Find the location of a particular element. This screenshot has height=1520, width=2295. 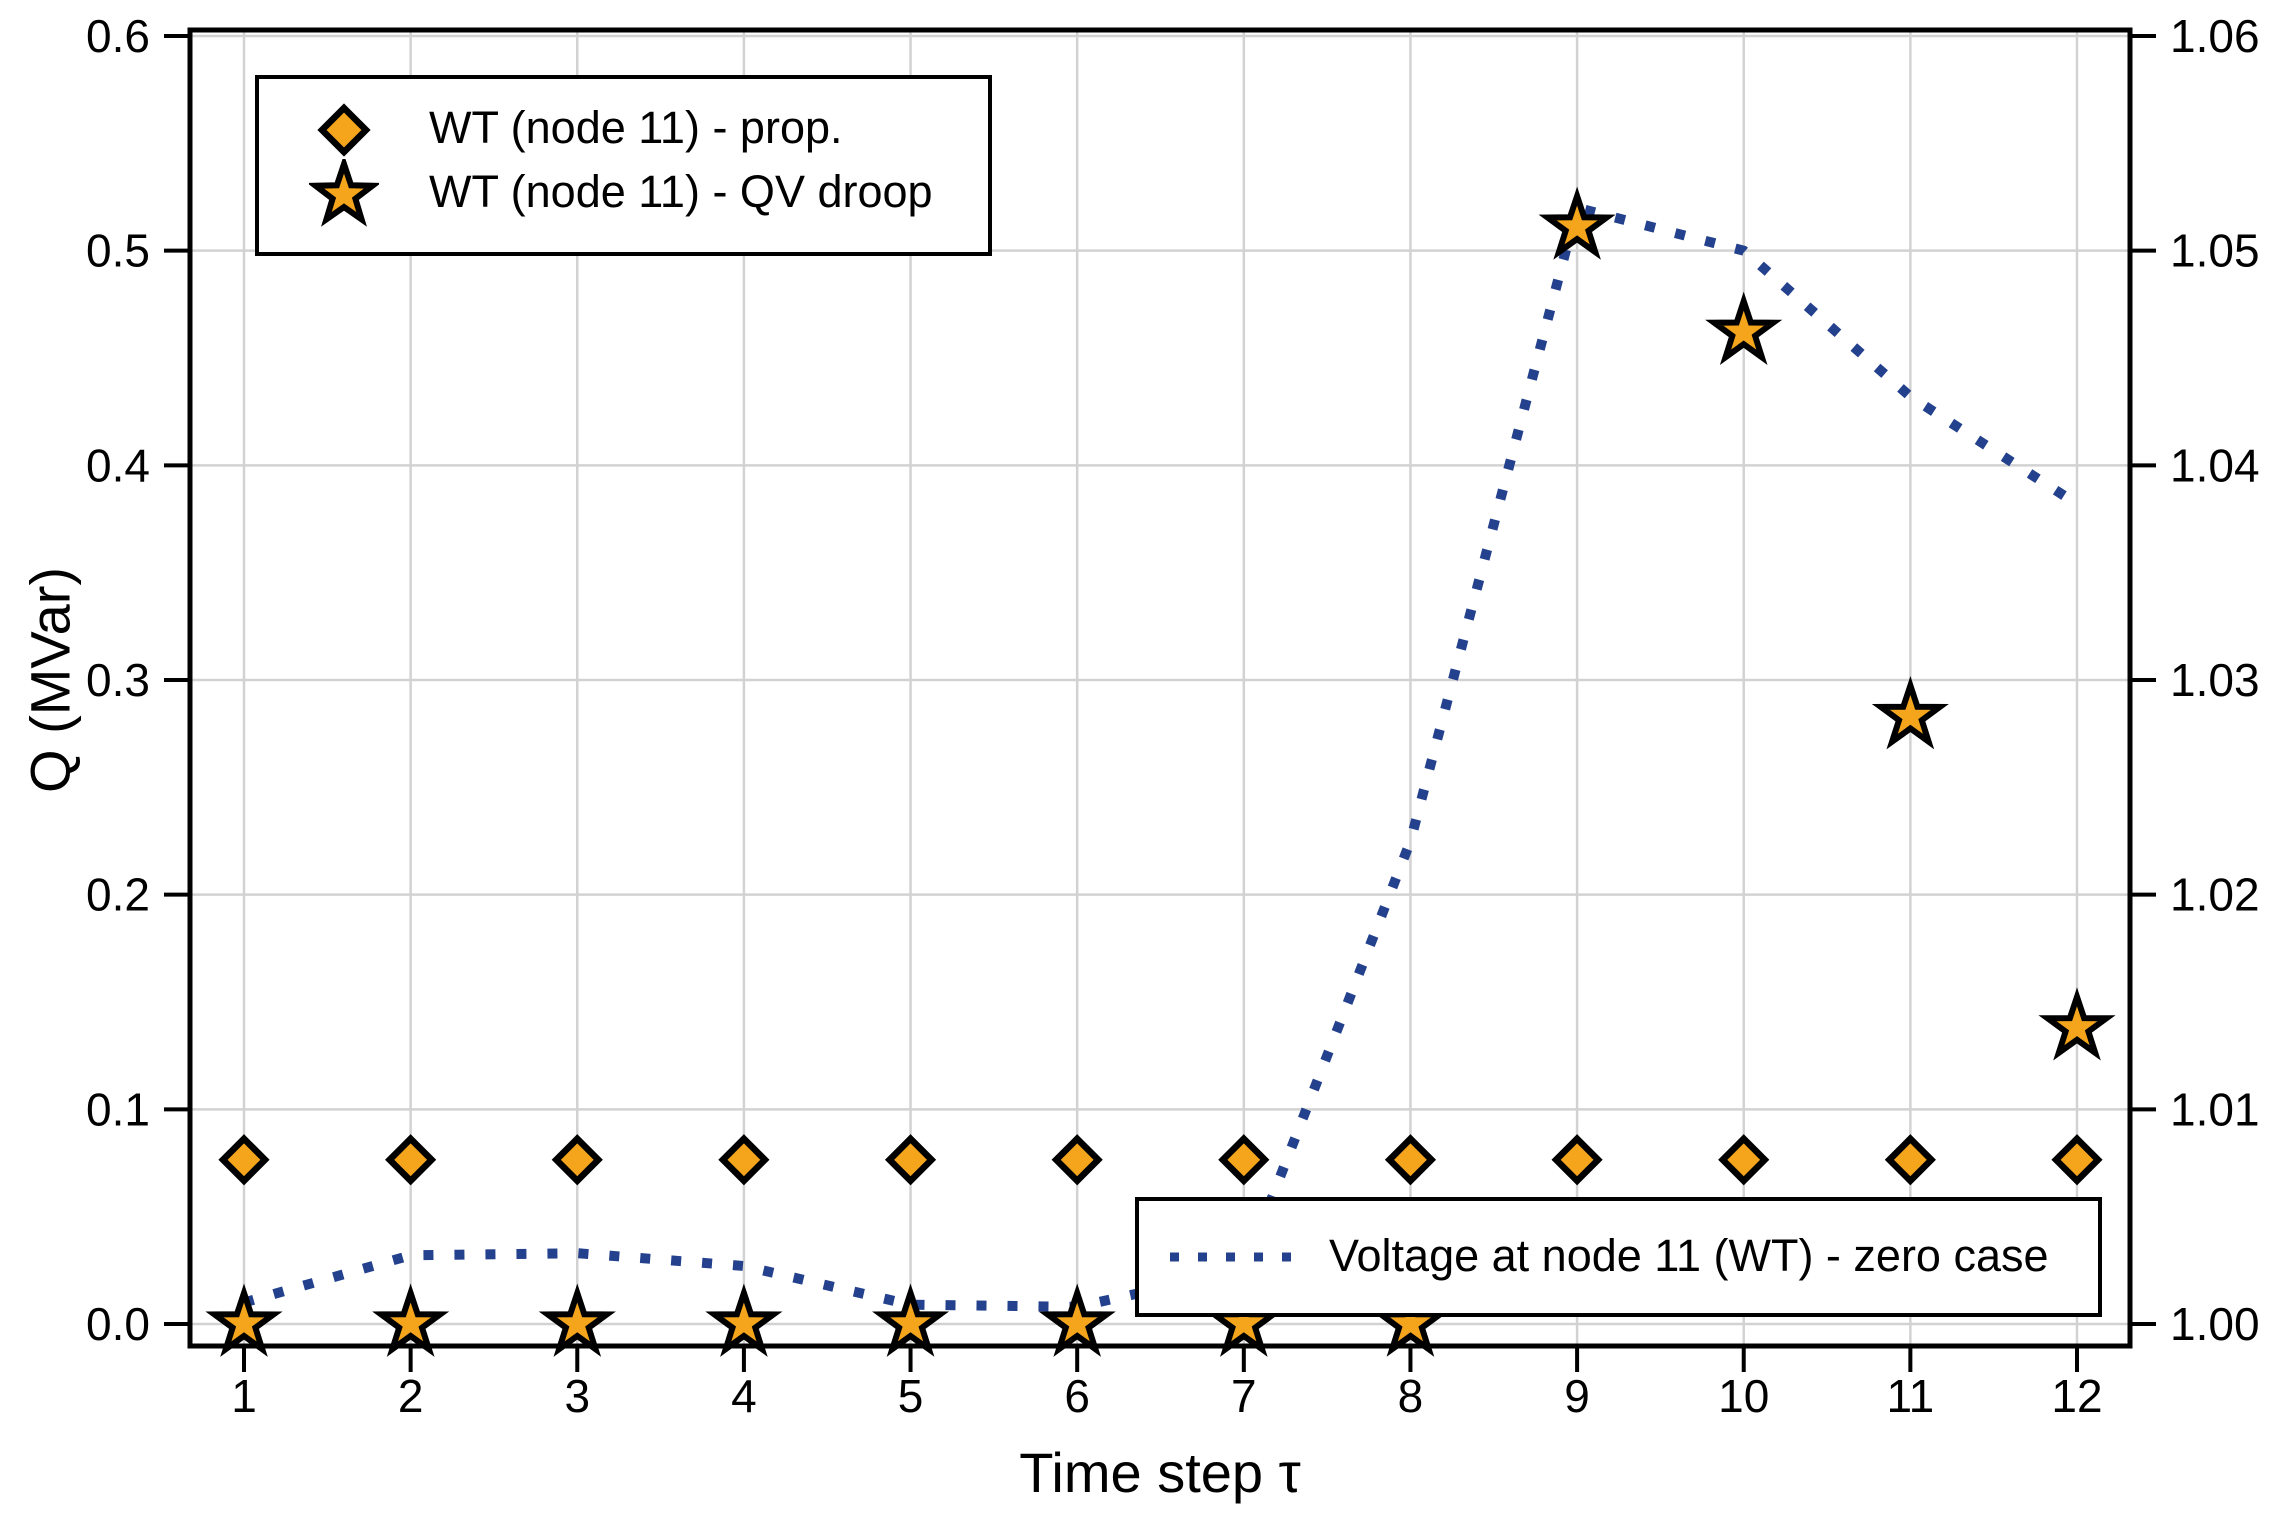

dotted-line-icon is located at coordinates (1234, 1257).